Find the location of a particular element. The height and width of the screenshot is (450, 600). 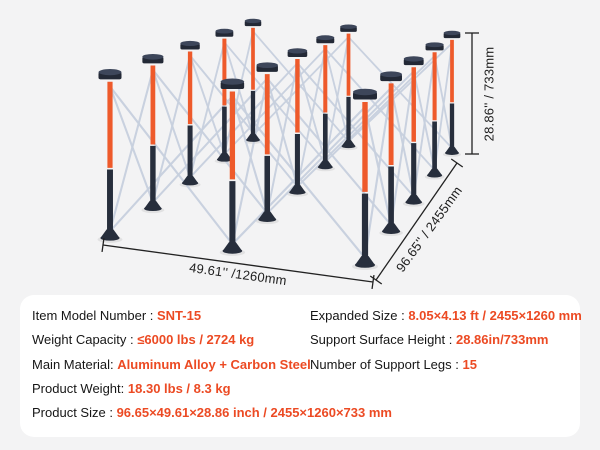

spec-row: Weight Capacity : ≤6000 lbs / 2724 kg is located at coordinates (212, 340).